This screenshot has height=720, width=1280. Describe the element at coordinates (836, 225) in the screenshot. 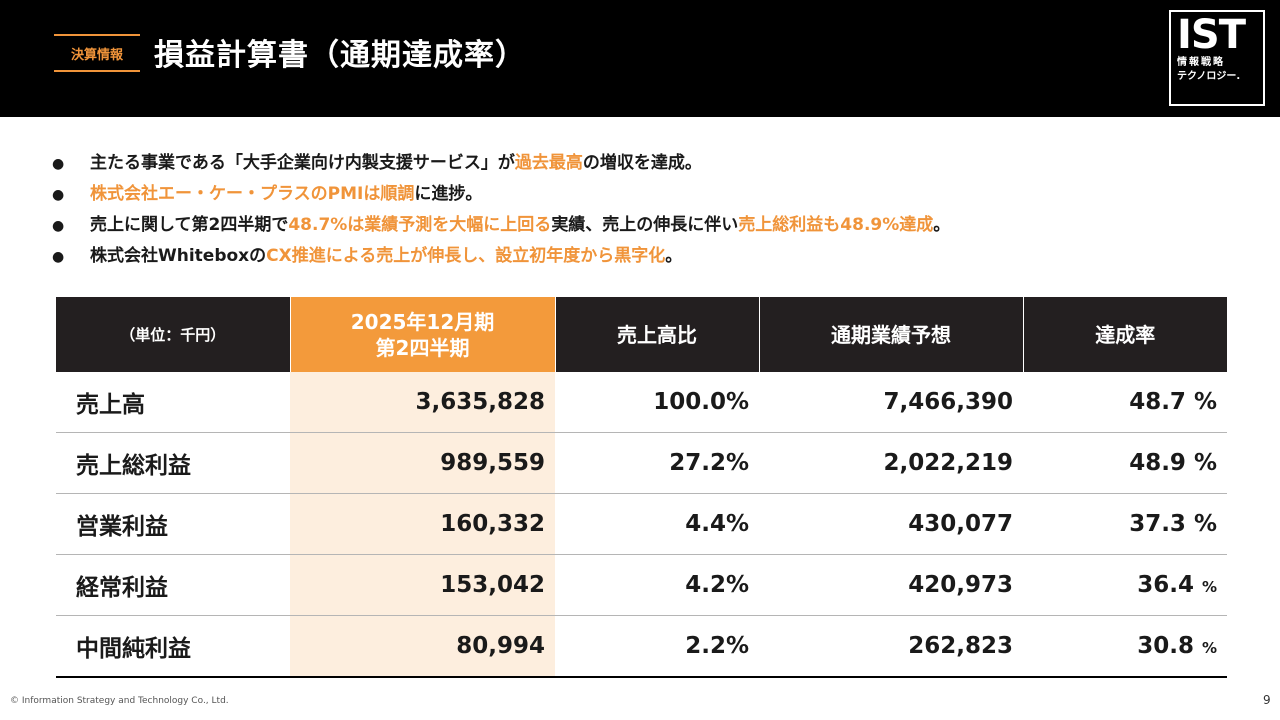

I see `bullet-highlight-text: 売上総利益も48.9%達成` at that location.